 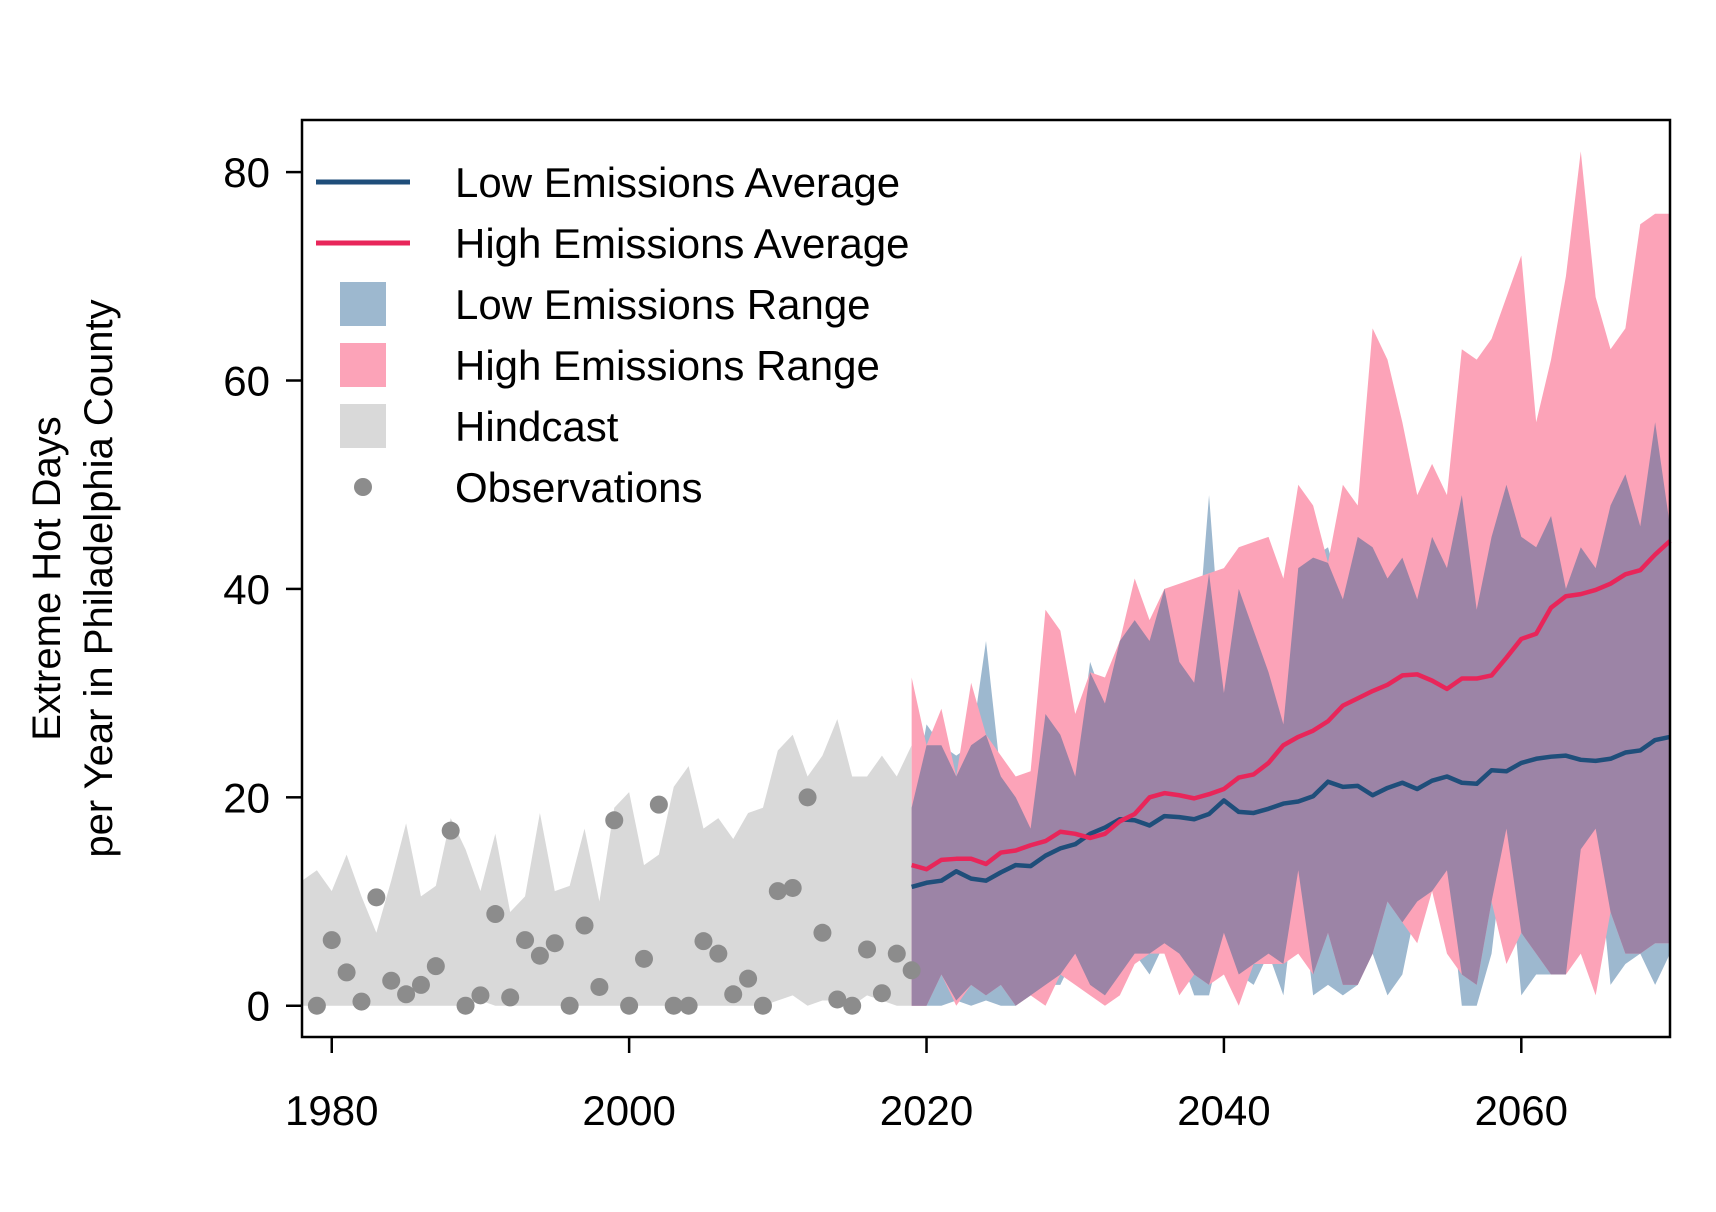 I want to click on legend-label-high_range: High Emissions Range, so click(x=667, y=365).